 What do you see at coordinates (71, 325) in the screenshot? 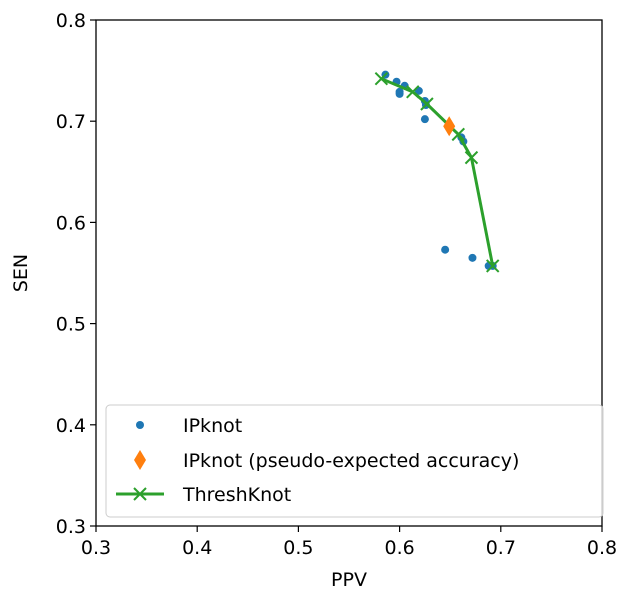
I see `y-tick-label-2: 0.5` at bounding box center [71, 325].